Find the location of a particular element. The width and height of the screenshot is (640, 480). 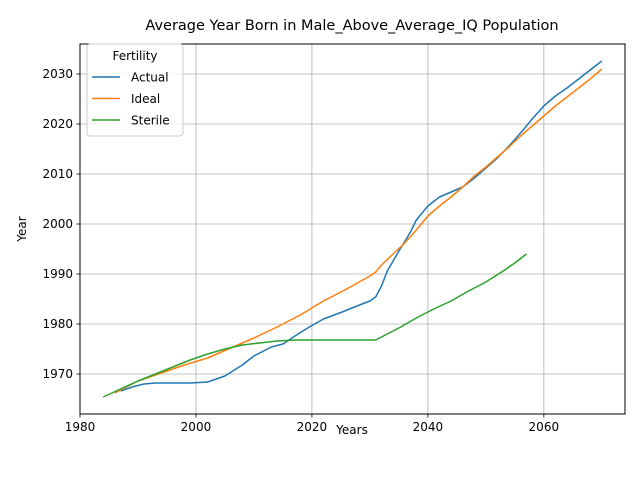

legend-box is located at coordinates (135, 90).